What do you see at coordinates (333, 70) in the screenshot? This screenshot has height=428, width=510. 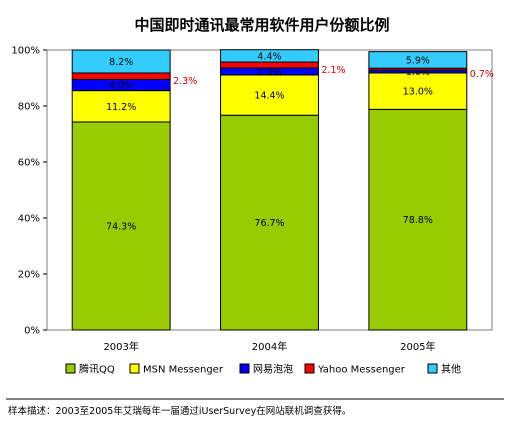 I see `data-label: 2.1%` at bounding box center [333, 70].